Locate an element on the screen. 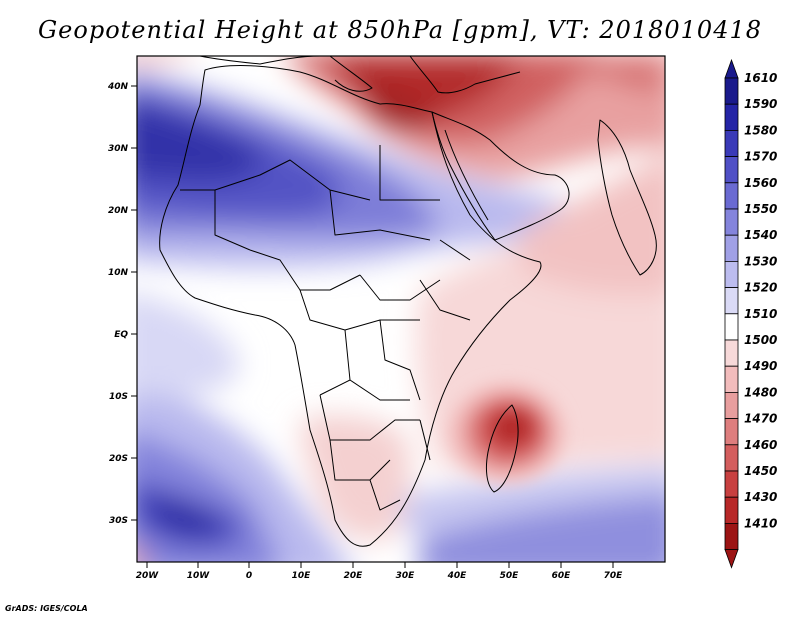  lat-label: 20S is located at coordinates (118, 459).